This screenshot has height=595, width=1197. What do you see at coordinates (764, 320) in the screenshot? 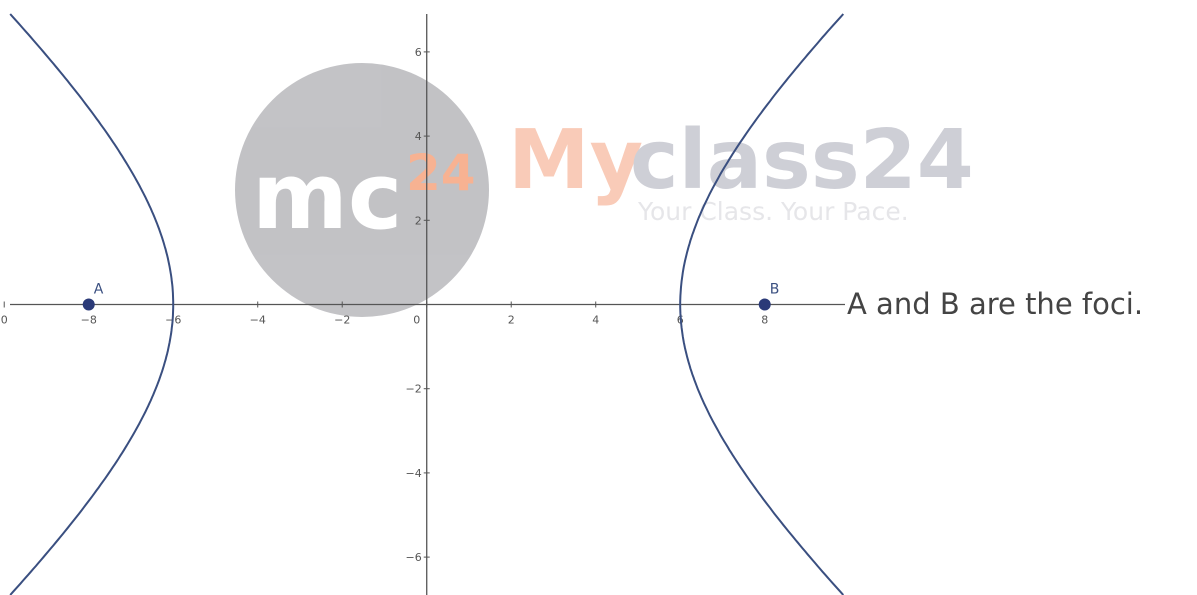
I see `x-tick-label: 8` at bounding box center [764, 320].